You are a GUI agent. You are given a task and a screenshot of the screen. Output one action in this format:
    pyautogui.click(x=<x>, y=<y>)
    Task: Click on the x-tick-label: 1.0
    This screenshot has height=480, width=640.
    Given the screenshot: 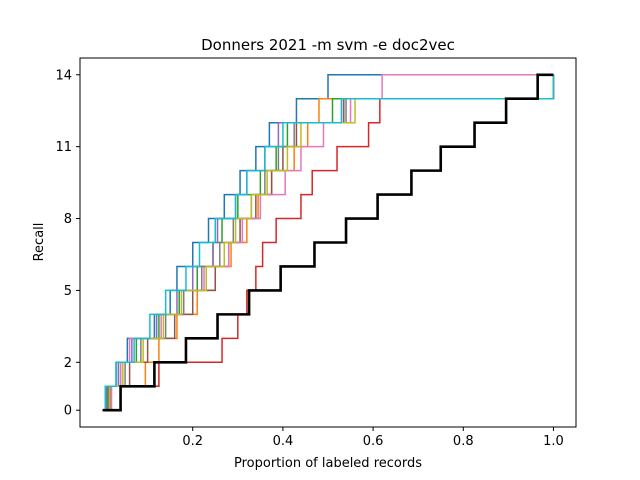 What is the action you would take?
    pyautogui.click(x=553, y=441)
    